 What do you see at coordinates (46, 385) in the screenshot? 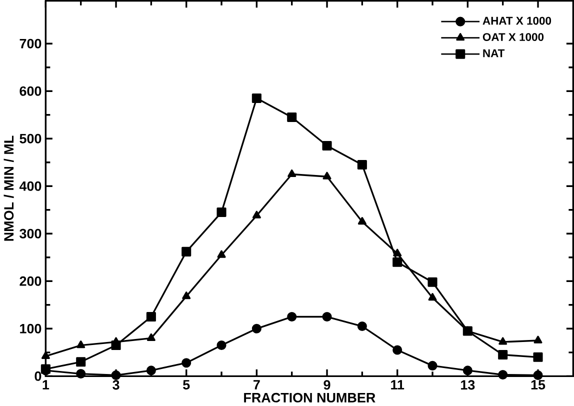
I see `x-tick-label: 1` at bounding box center [46, 385].